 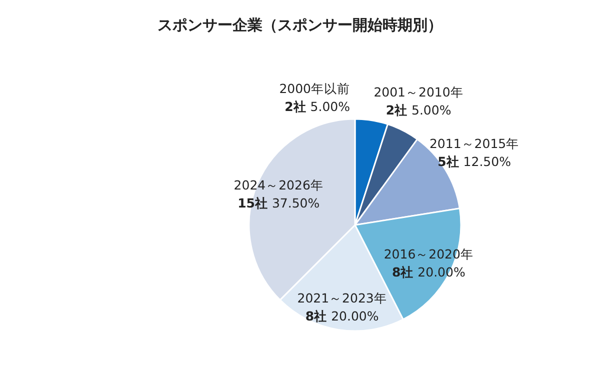 I want to click on slice-label: 2011～2015年, so click(x=474, y=143).